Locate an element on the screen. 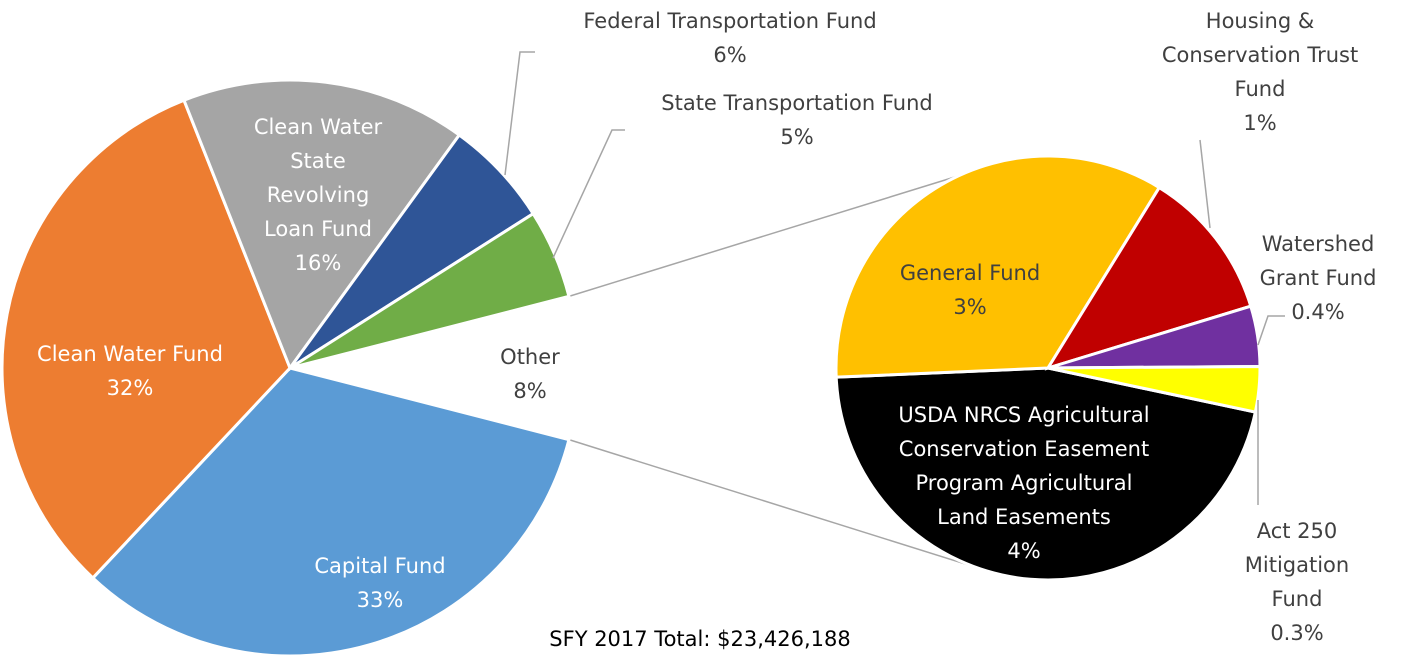 The width and height of the screenshot is (1403, 658). slice-value-label: 0.3% is located at coordinates (1296, 633).